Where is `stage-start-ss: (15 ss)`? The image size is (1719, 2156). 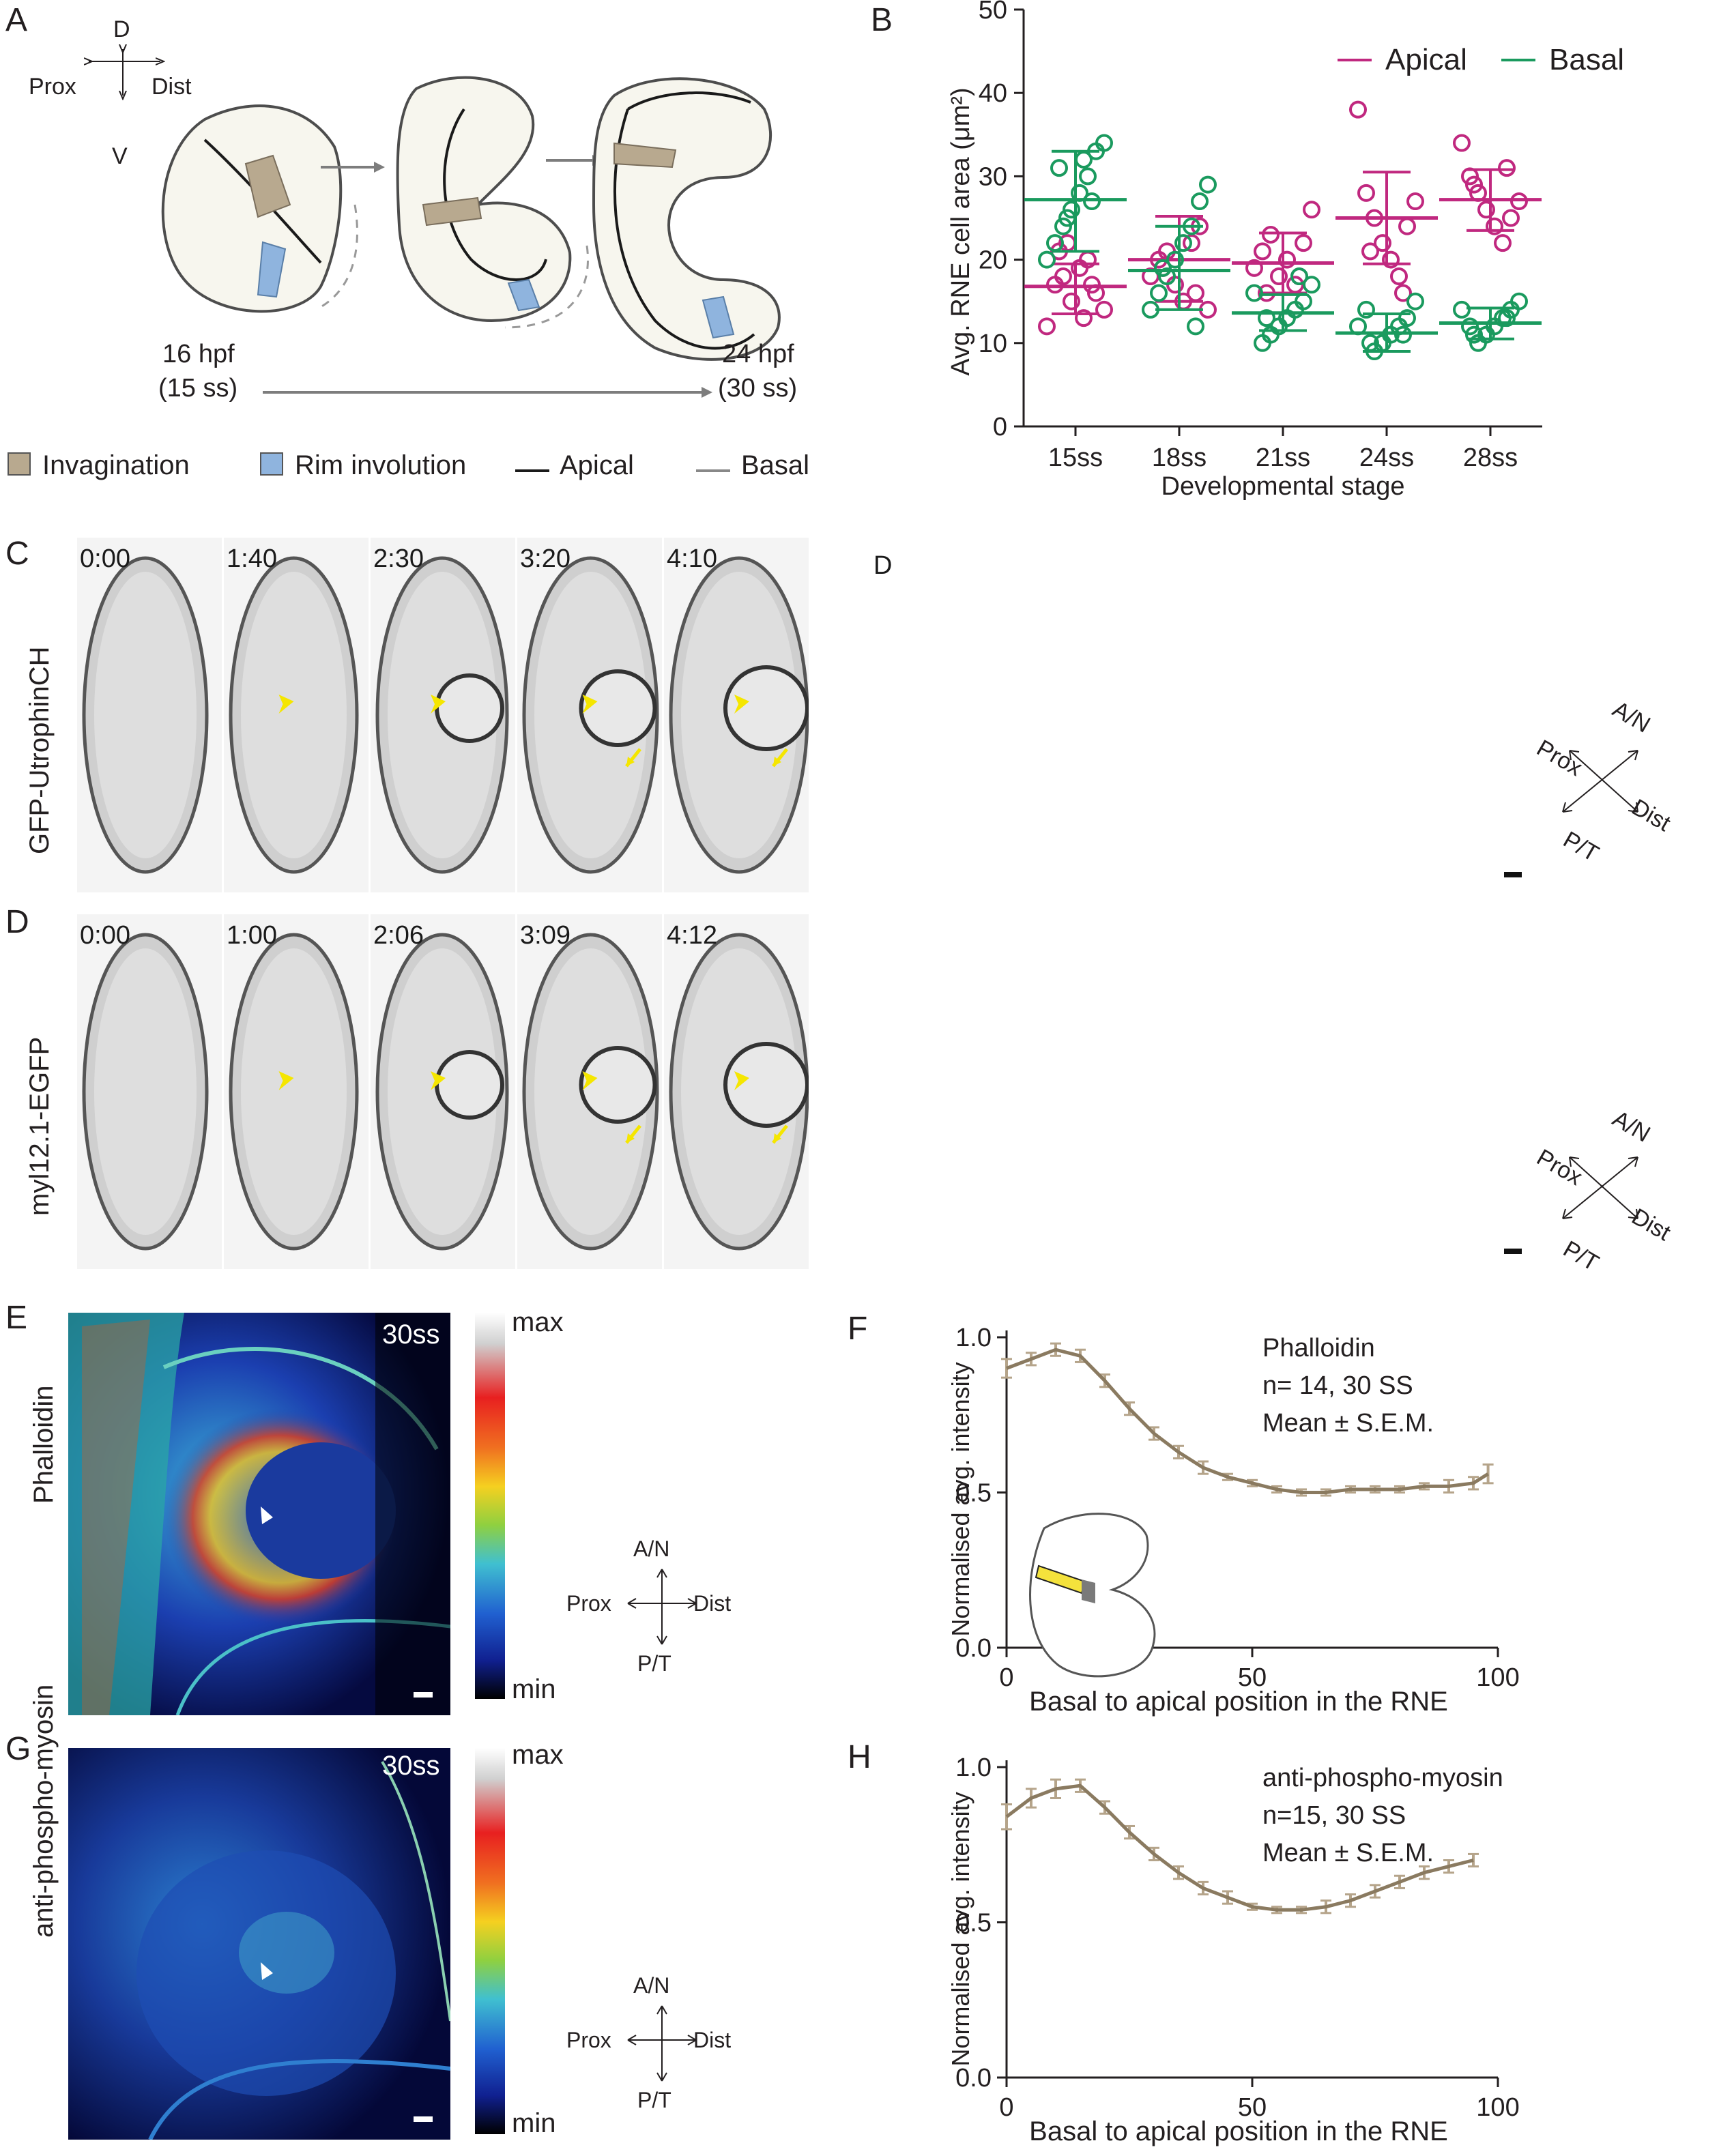
stage-start-ss: (15 ss) is located at coordinates (198, 388).